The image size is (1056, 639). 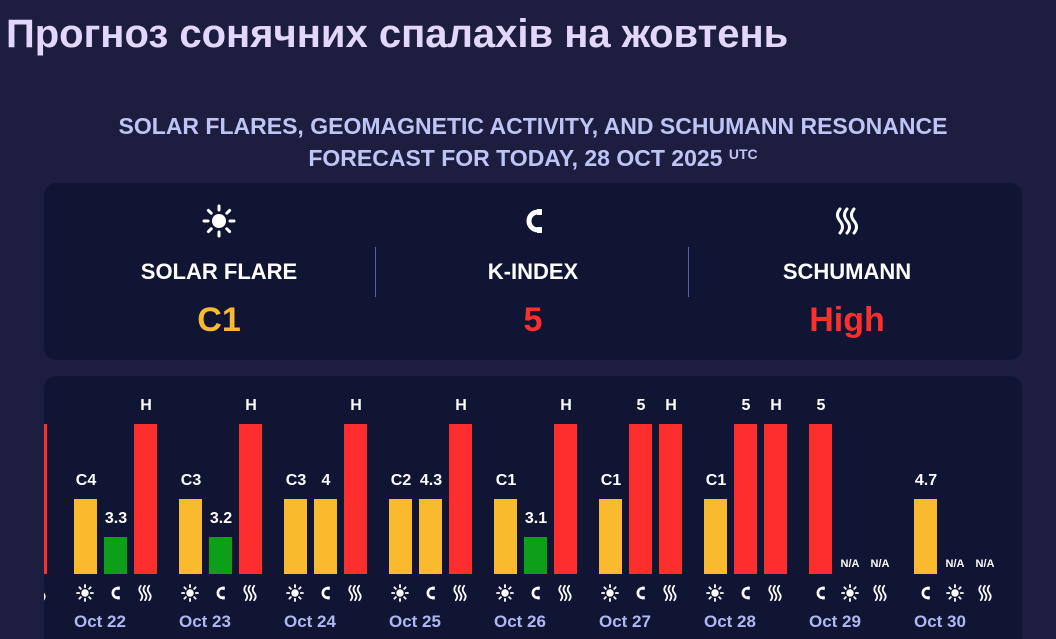 What do you see at coordinates (219, 320) in the screenshot?
I see `solar-flare-value: C1` at bounding box center [219, 320].